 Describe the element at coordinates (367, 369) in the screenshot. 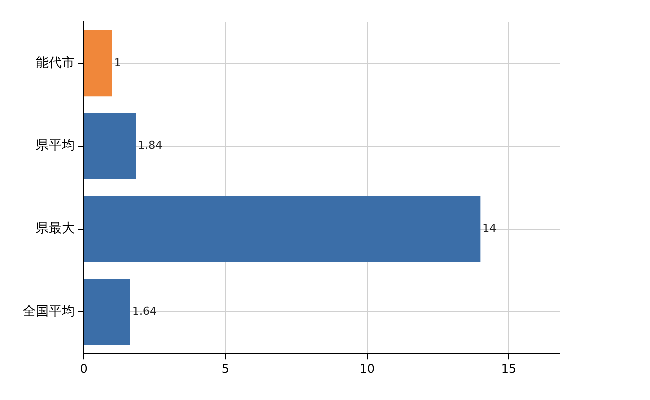

I see `x-tick-label: 10` at that location.